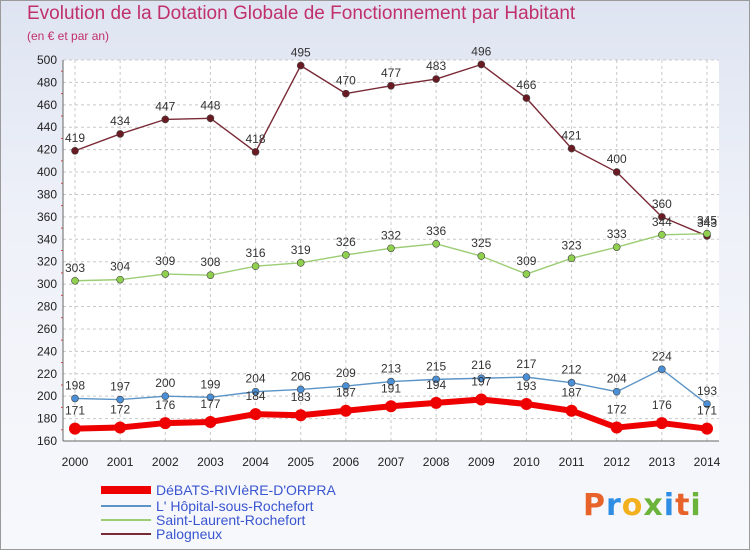 This screenshot has height=550, width=750. I want to click on data-label: 206, so click(301, 376).